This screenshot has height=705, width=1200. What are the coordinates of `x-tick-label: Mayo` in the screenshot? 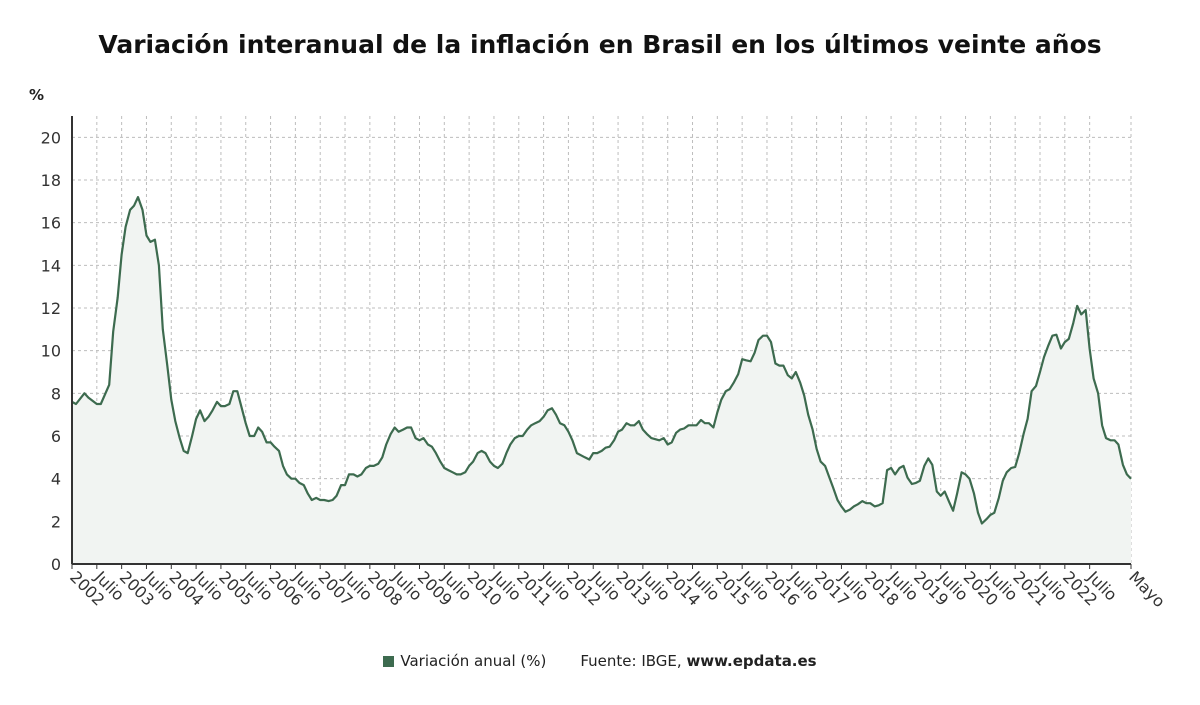 It's located at (1147, 589).